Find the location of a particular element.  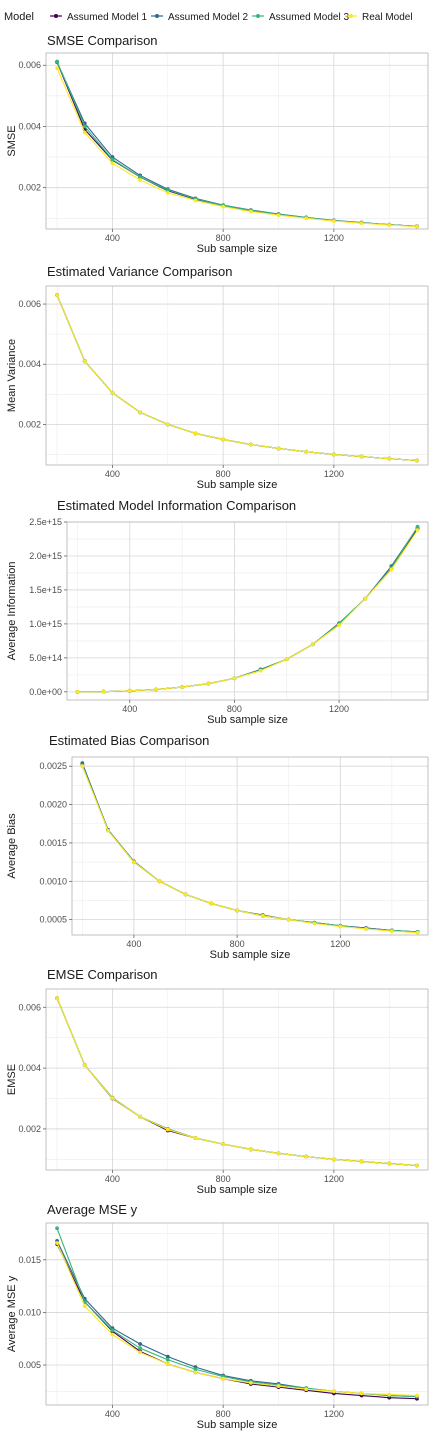

y-tick-label: 0.0010 is located at coordinates (53, 881).